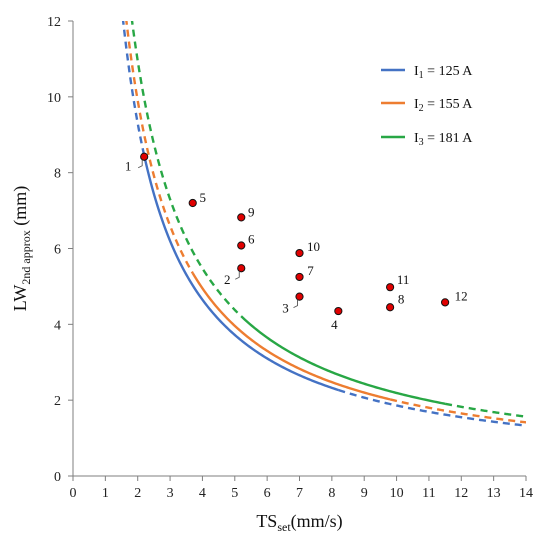  Describe the element at coordinates (137, 493) in the screenshot. I see `x-tick-label: 2` at that location.